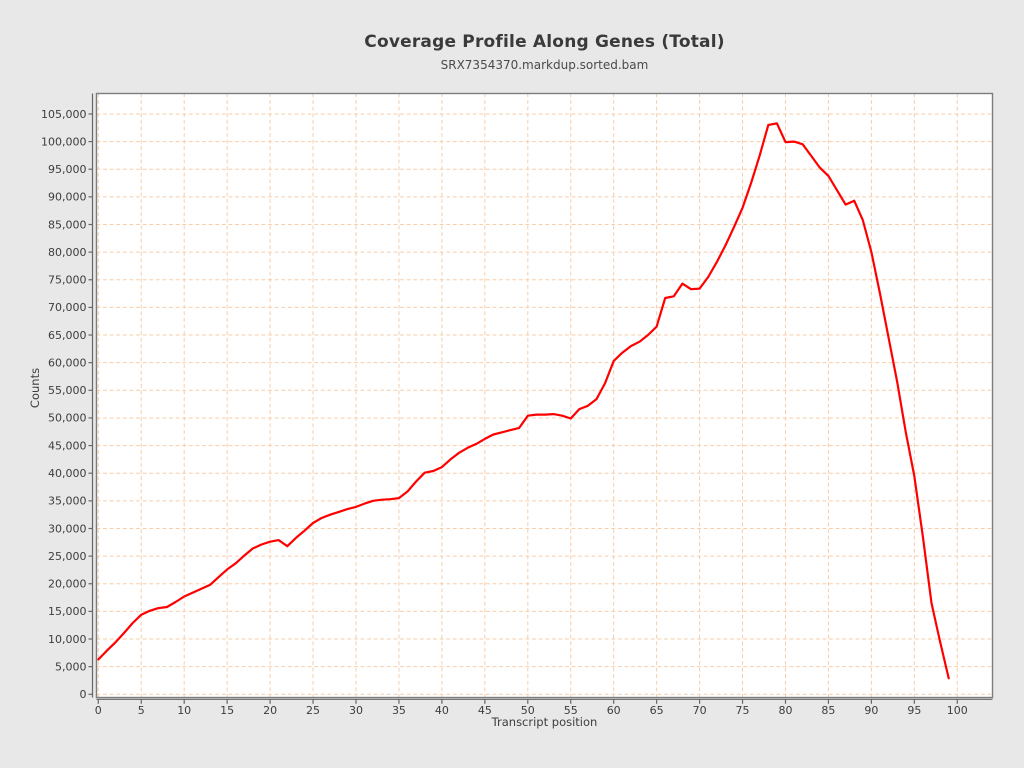 The image size is (1024, 768). What do you see at coordinates (71, 666) in the screenshot?
I see `y-tick-label: 5,000` at bounding box center [71, 666].